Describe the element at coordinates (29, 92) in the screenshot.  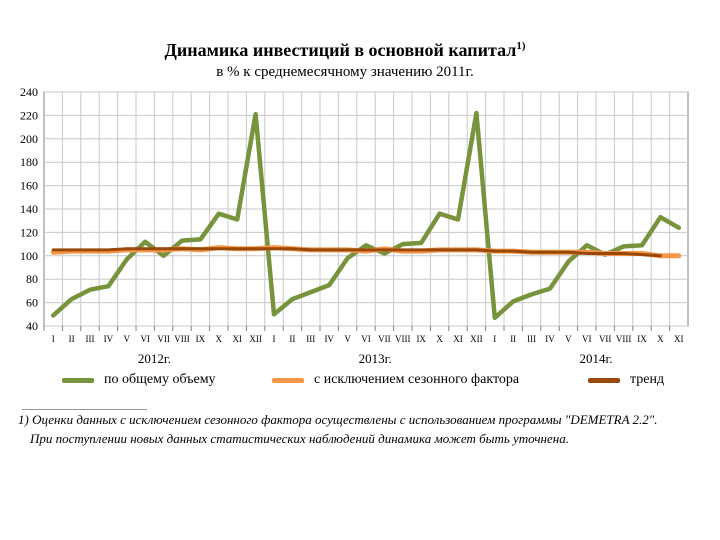
I see `y-tick-label: 240` at that location.